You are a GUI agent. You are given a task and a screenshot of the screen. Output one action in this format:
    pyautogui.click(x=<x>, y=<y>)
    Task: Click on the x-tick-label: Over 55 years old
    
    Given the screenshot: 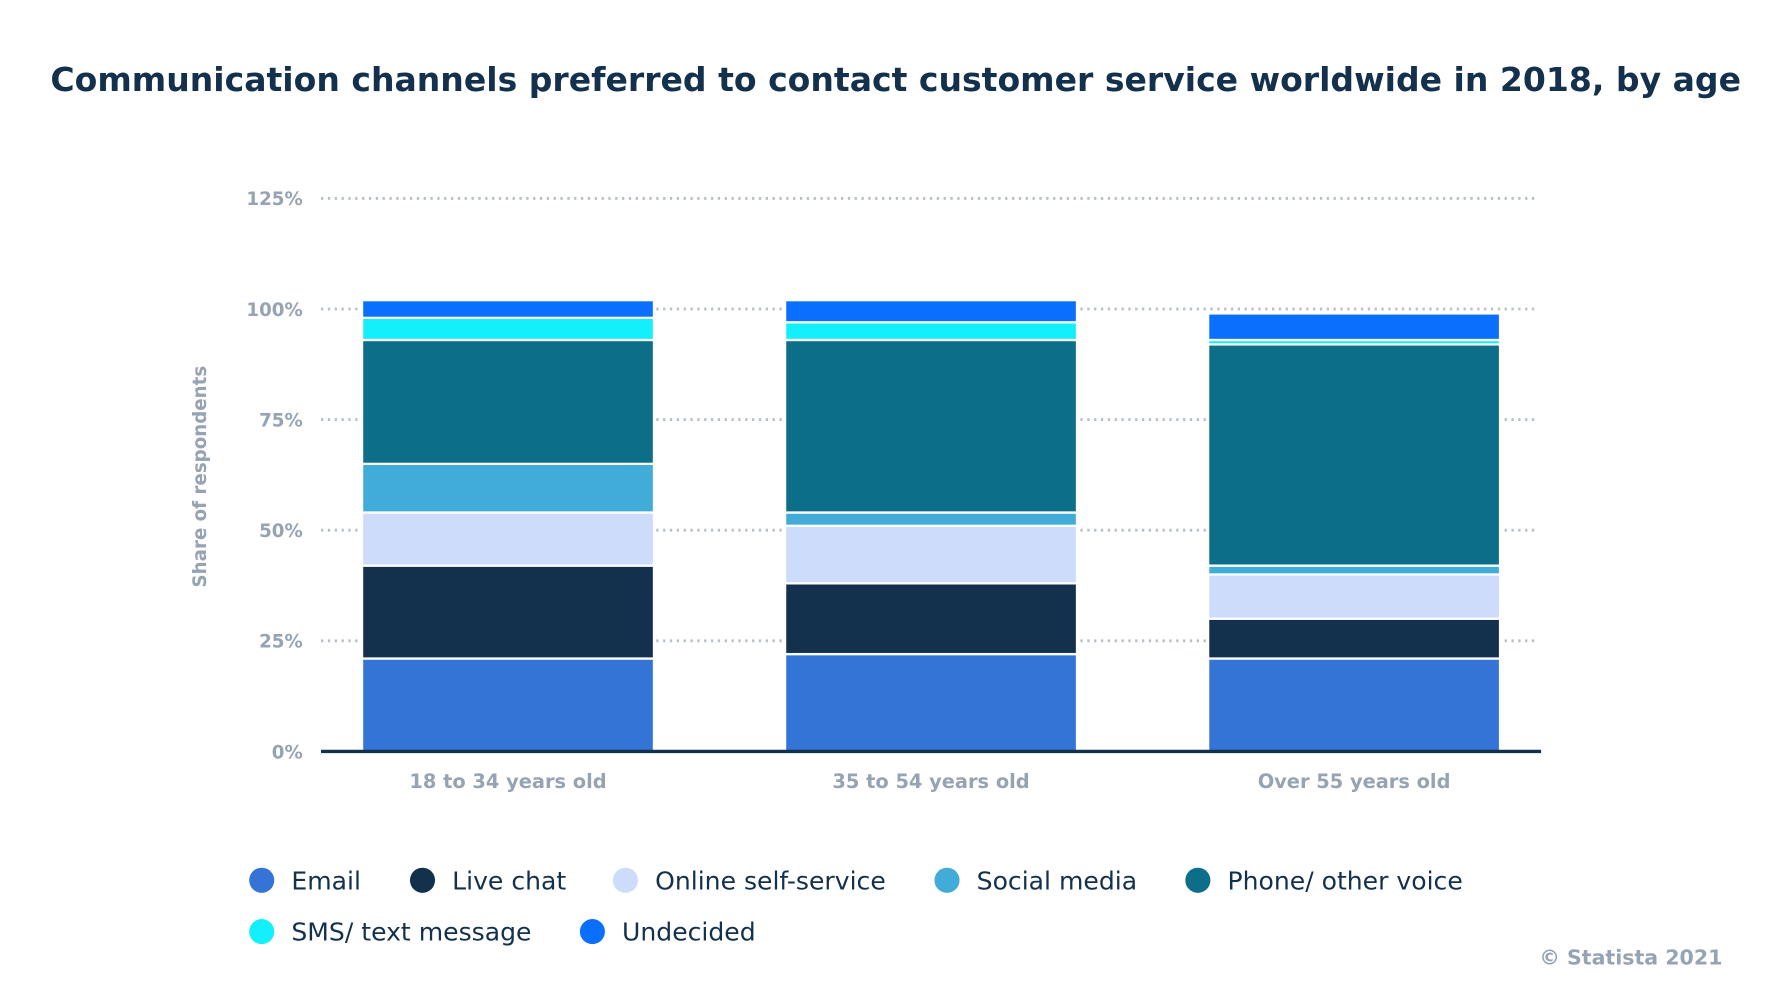 What is the action you would take?
    pyautogui.click(x=1354, y=781)
    